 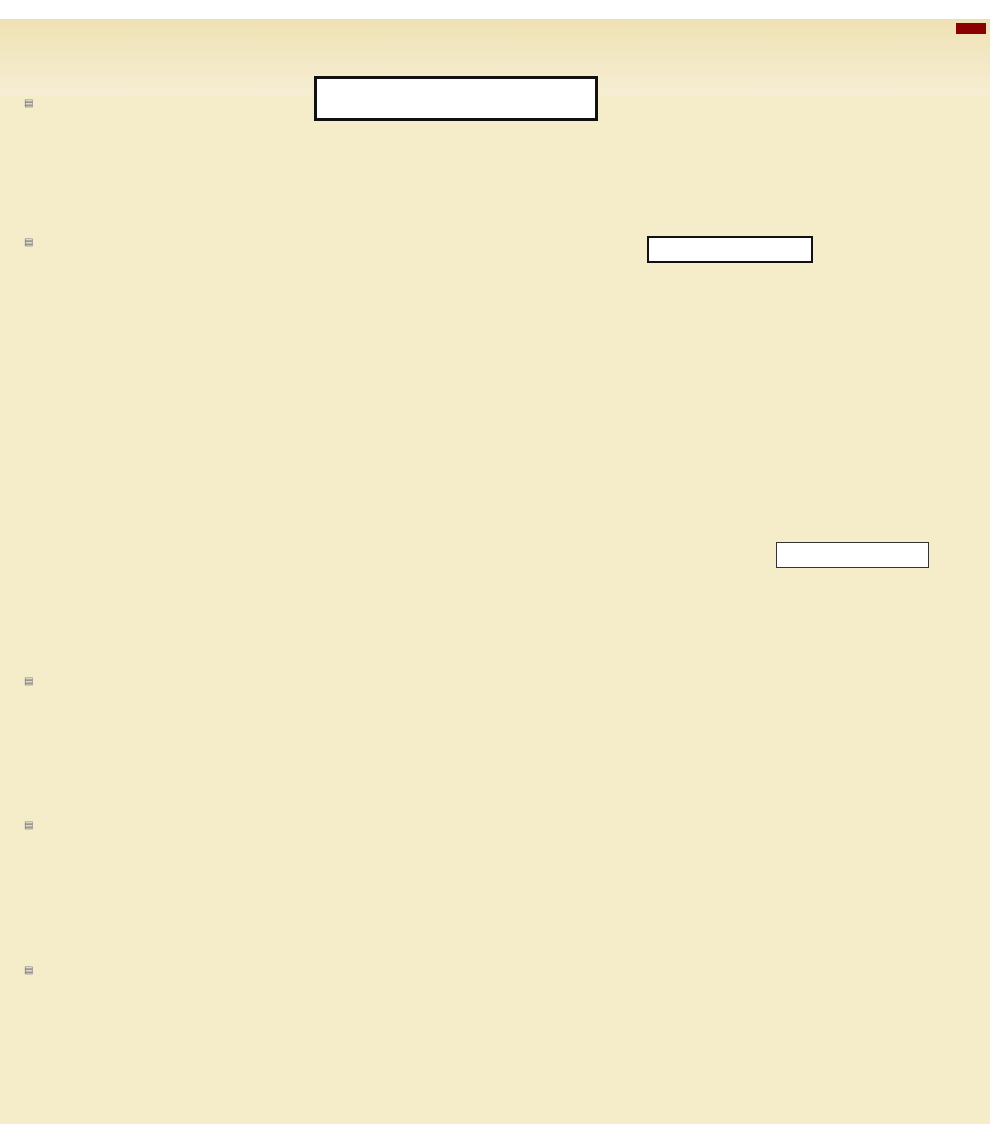 What do you see at coordinates (852, 555) in the screenshot?
I see `buy-note-callout` at bounding box center [852, 555].